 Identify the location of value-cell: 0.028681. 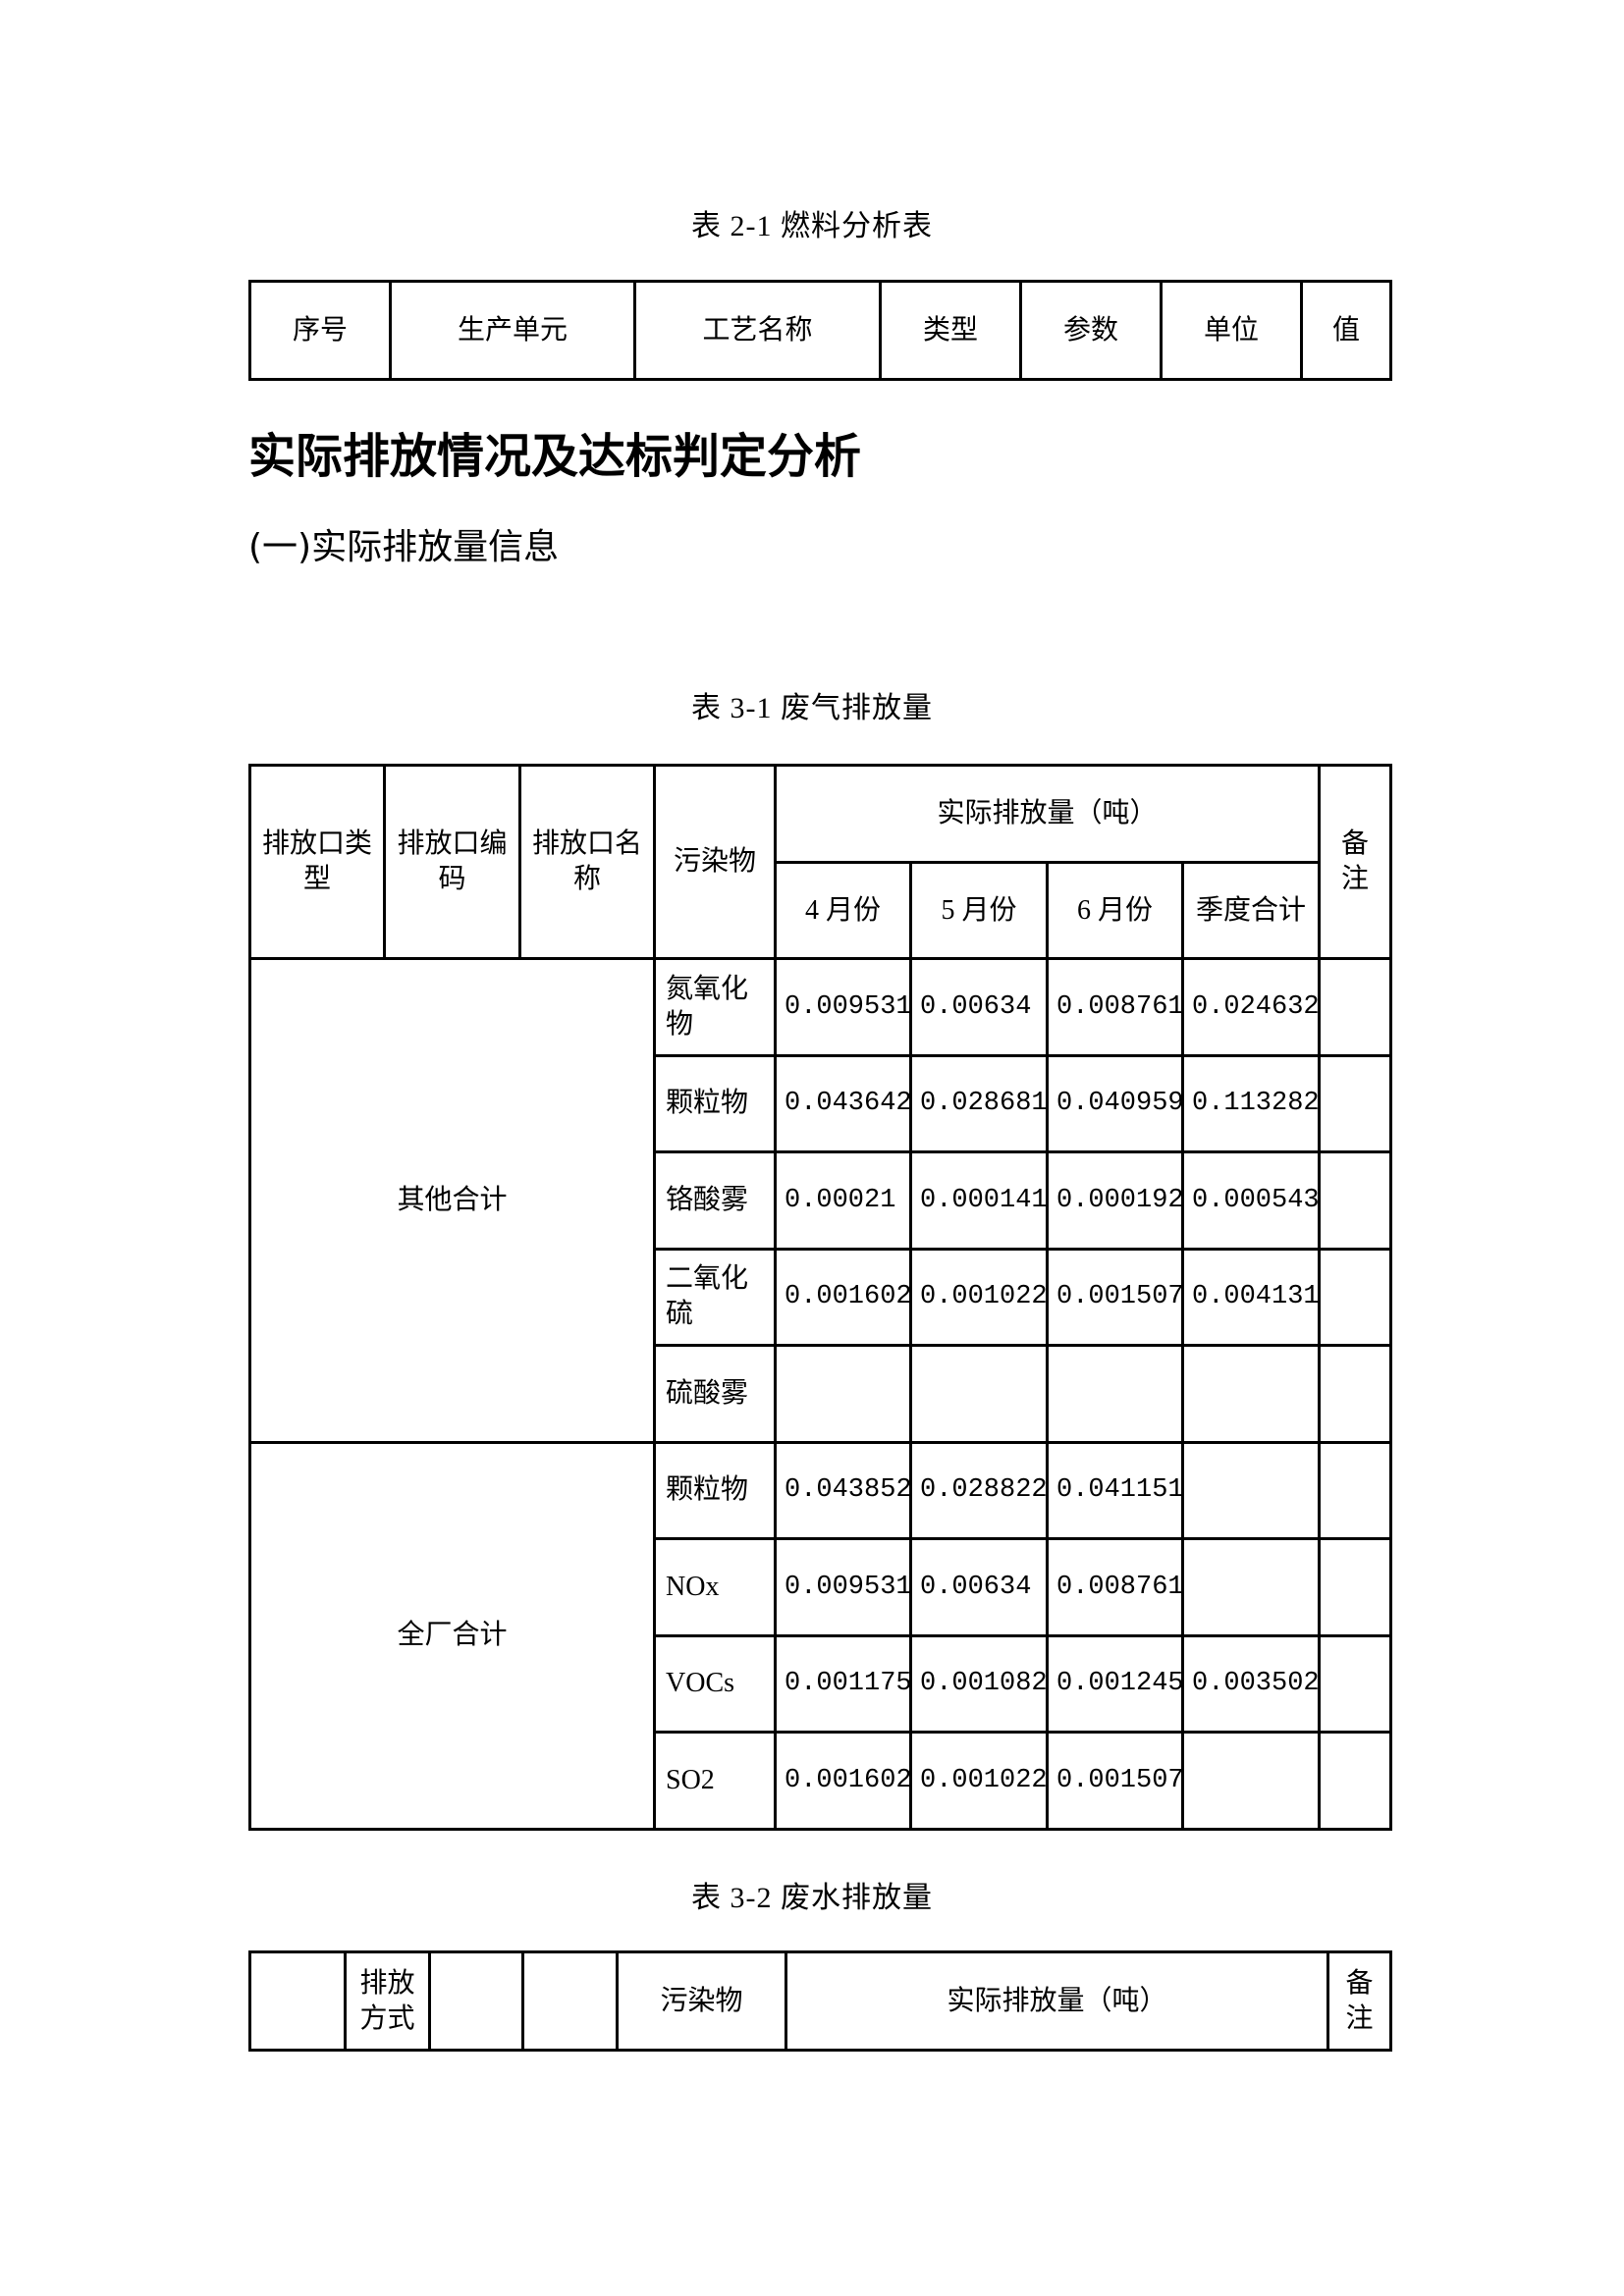
(979, 1103).